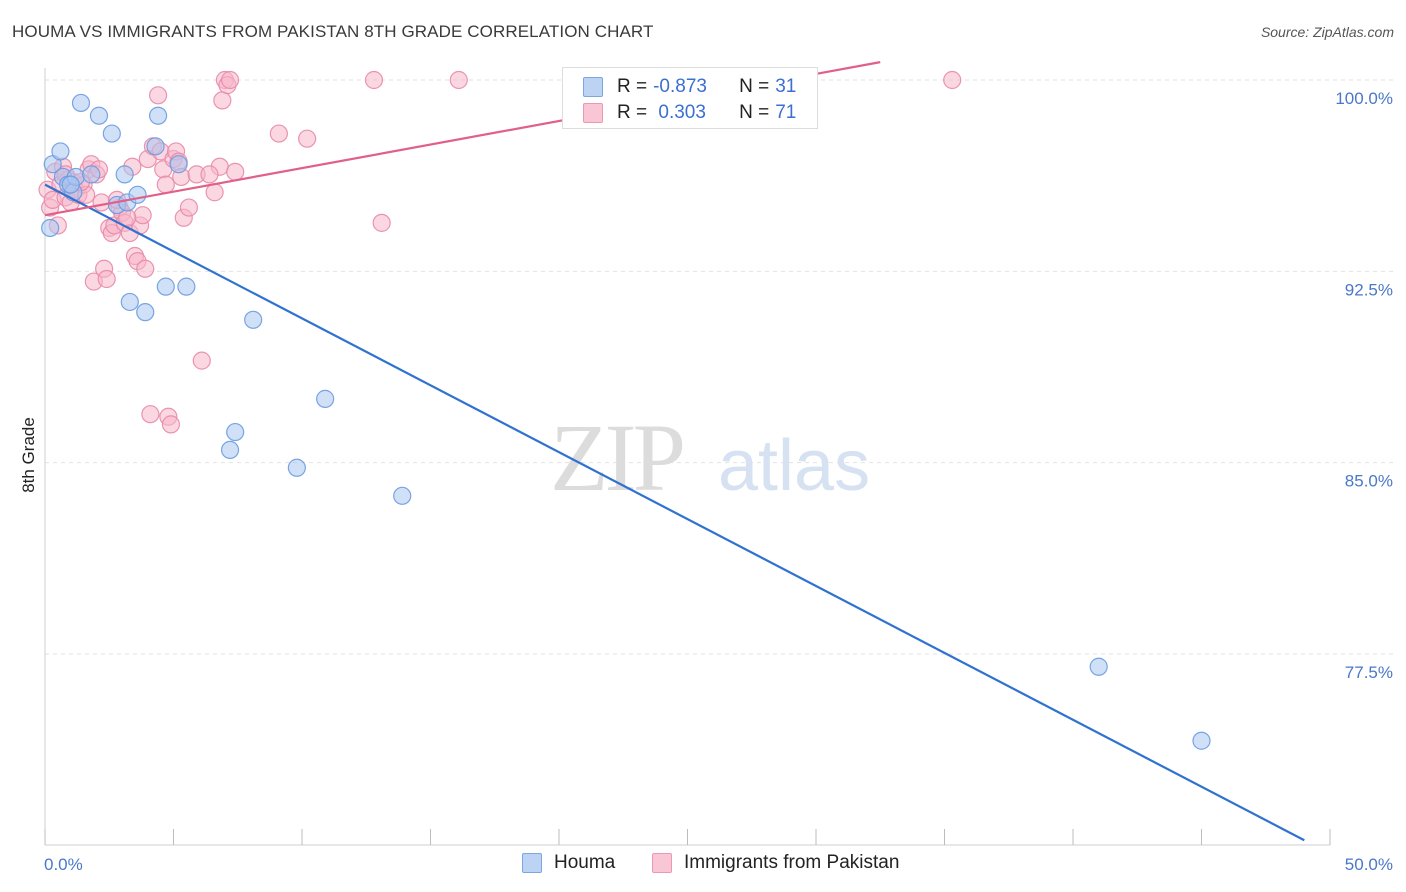 The width and height of the screenshot is (1406, 892). What do you see at coordinates (616, 457) in the screenshot?
I see `watermark-zip: ZIP` at bounding box center [616, 457].